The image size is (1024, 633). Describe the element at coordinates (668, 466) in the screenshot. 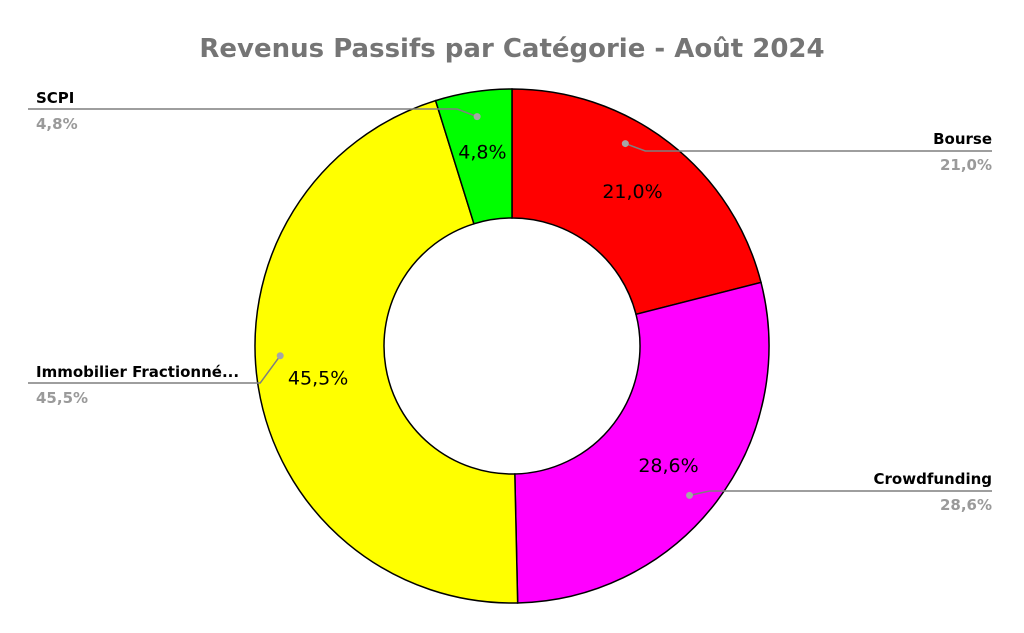

I see `slice-label-crowdfunding: 28,6%` at that location.